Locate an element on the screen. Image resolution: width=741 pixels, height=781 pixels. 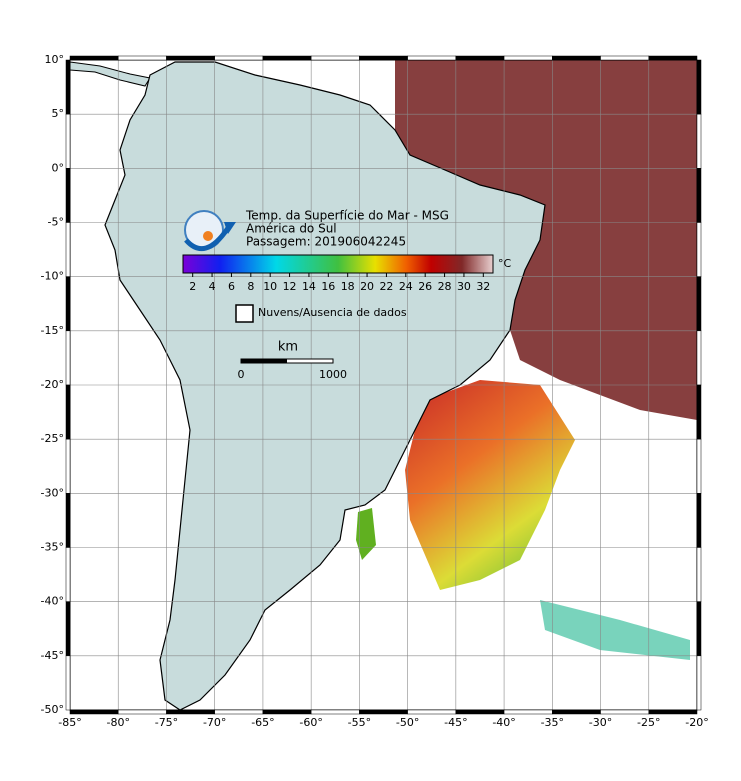
sst-cool is located at coordinates (615, 630).